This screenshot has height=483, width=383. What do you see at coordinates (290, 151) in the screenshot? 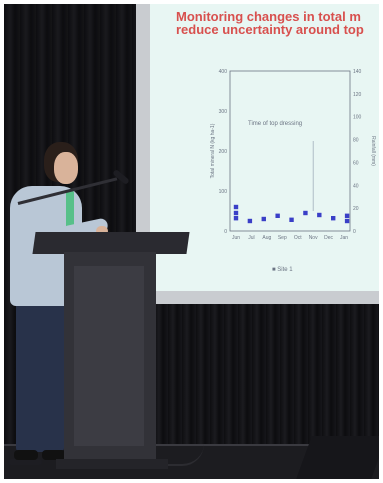
I see `chart-plot-area` at bounding box center [290, 151].